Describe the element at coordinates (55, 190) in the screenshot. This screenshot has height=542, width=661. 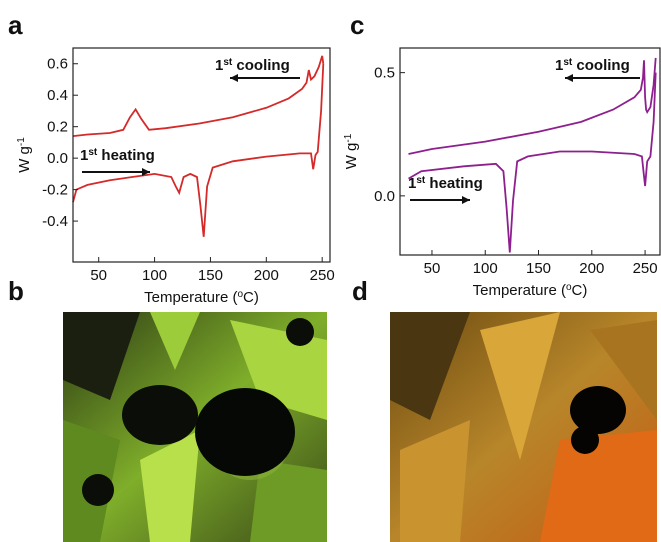
I see `y-tick-label: -0.2` at that location.